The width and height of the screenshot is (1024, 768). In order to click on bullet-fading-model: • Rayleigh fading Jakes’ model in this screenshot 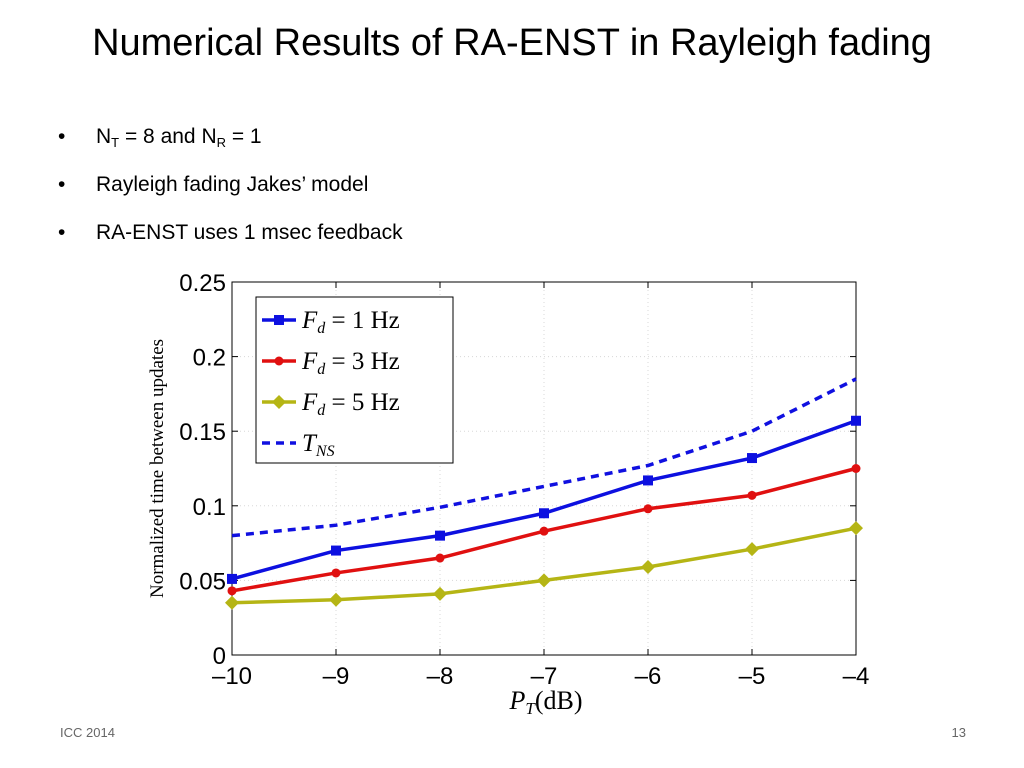, I will do `click(230, 194)`.